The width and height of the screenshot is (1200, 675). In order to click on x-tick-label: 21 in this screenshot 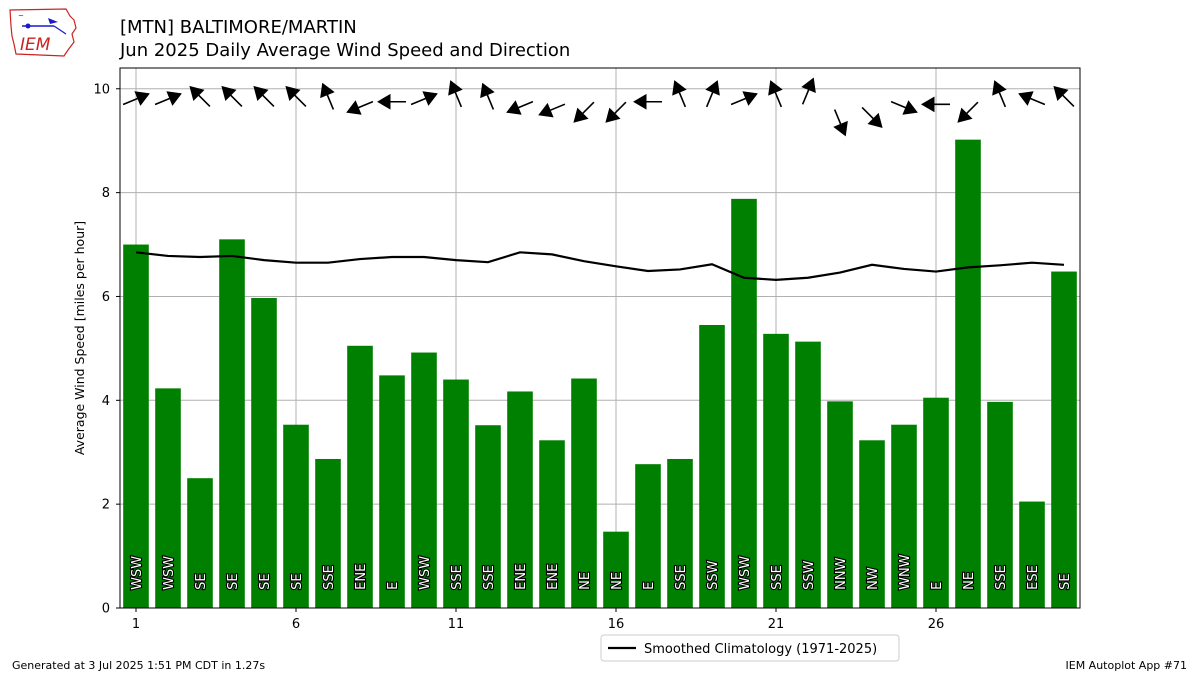, I will do `click(776, 624)`.